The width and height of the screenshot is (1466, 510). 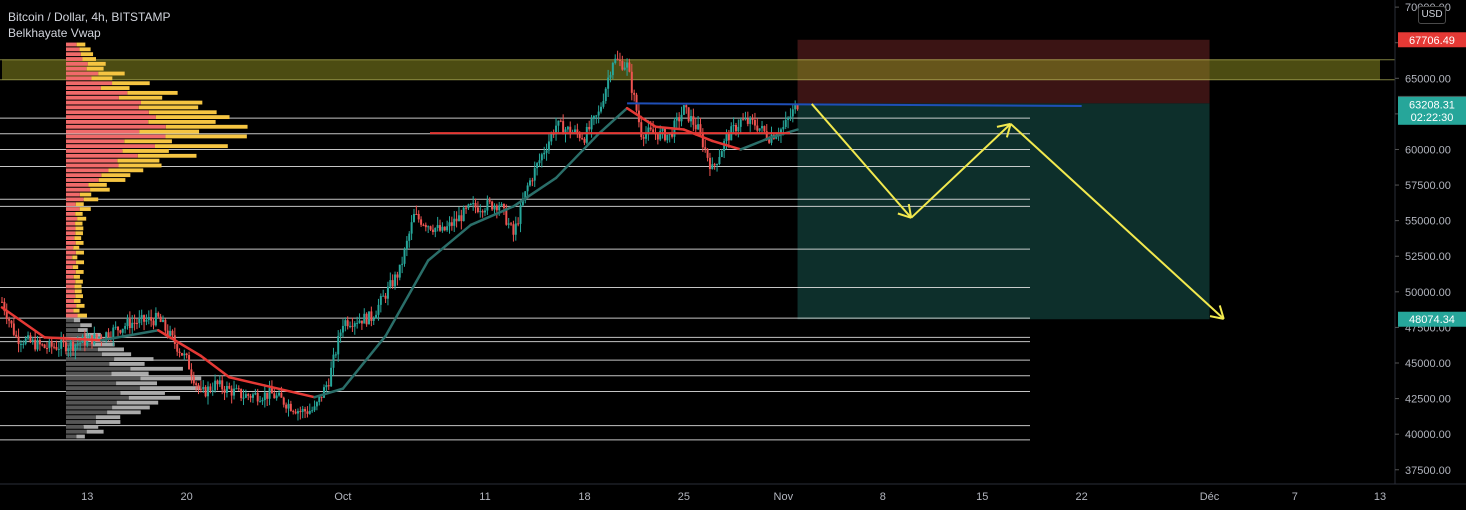 What do you see at coordinates (910, 210) in the screenshot?
I see `arrow-head` at bounding box center [910, 210].